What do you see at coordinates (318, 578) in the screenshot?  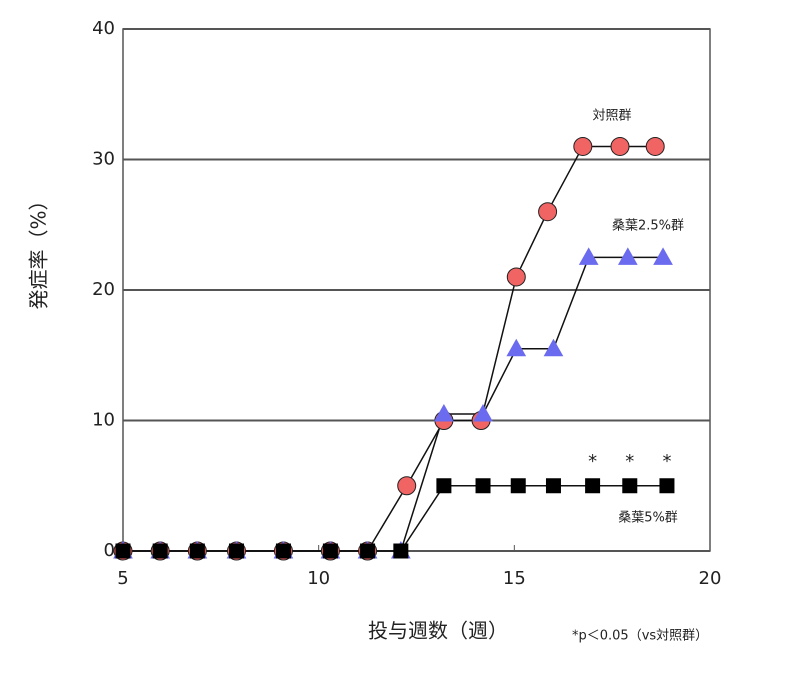 I see `x-tick-label: 10` at bounding box center [318, 578].